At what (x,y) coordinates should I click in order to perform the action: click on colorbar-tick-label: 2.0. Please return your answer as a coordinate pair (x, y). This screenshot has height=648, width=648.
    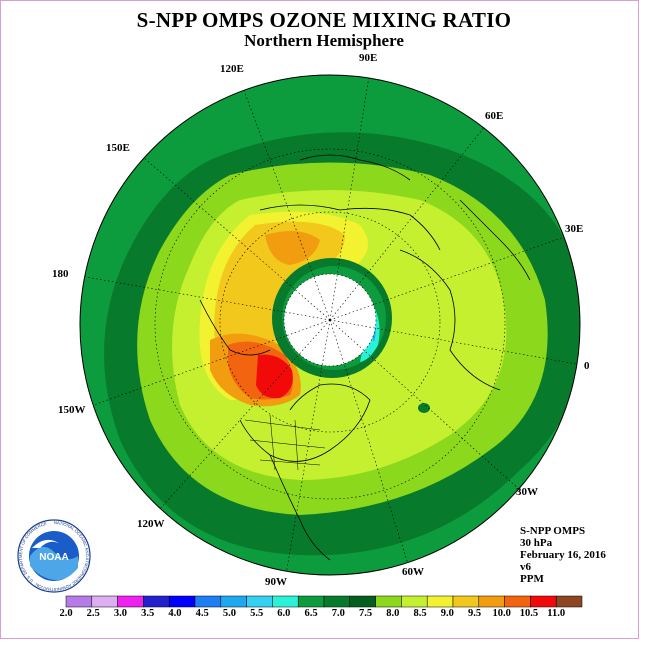
    Looking at the image, I should click on (66, 613).